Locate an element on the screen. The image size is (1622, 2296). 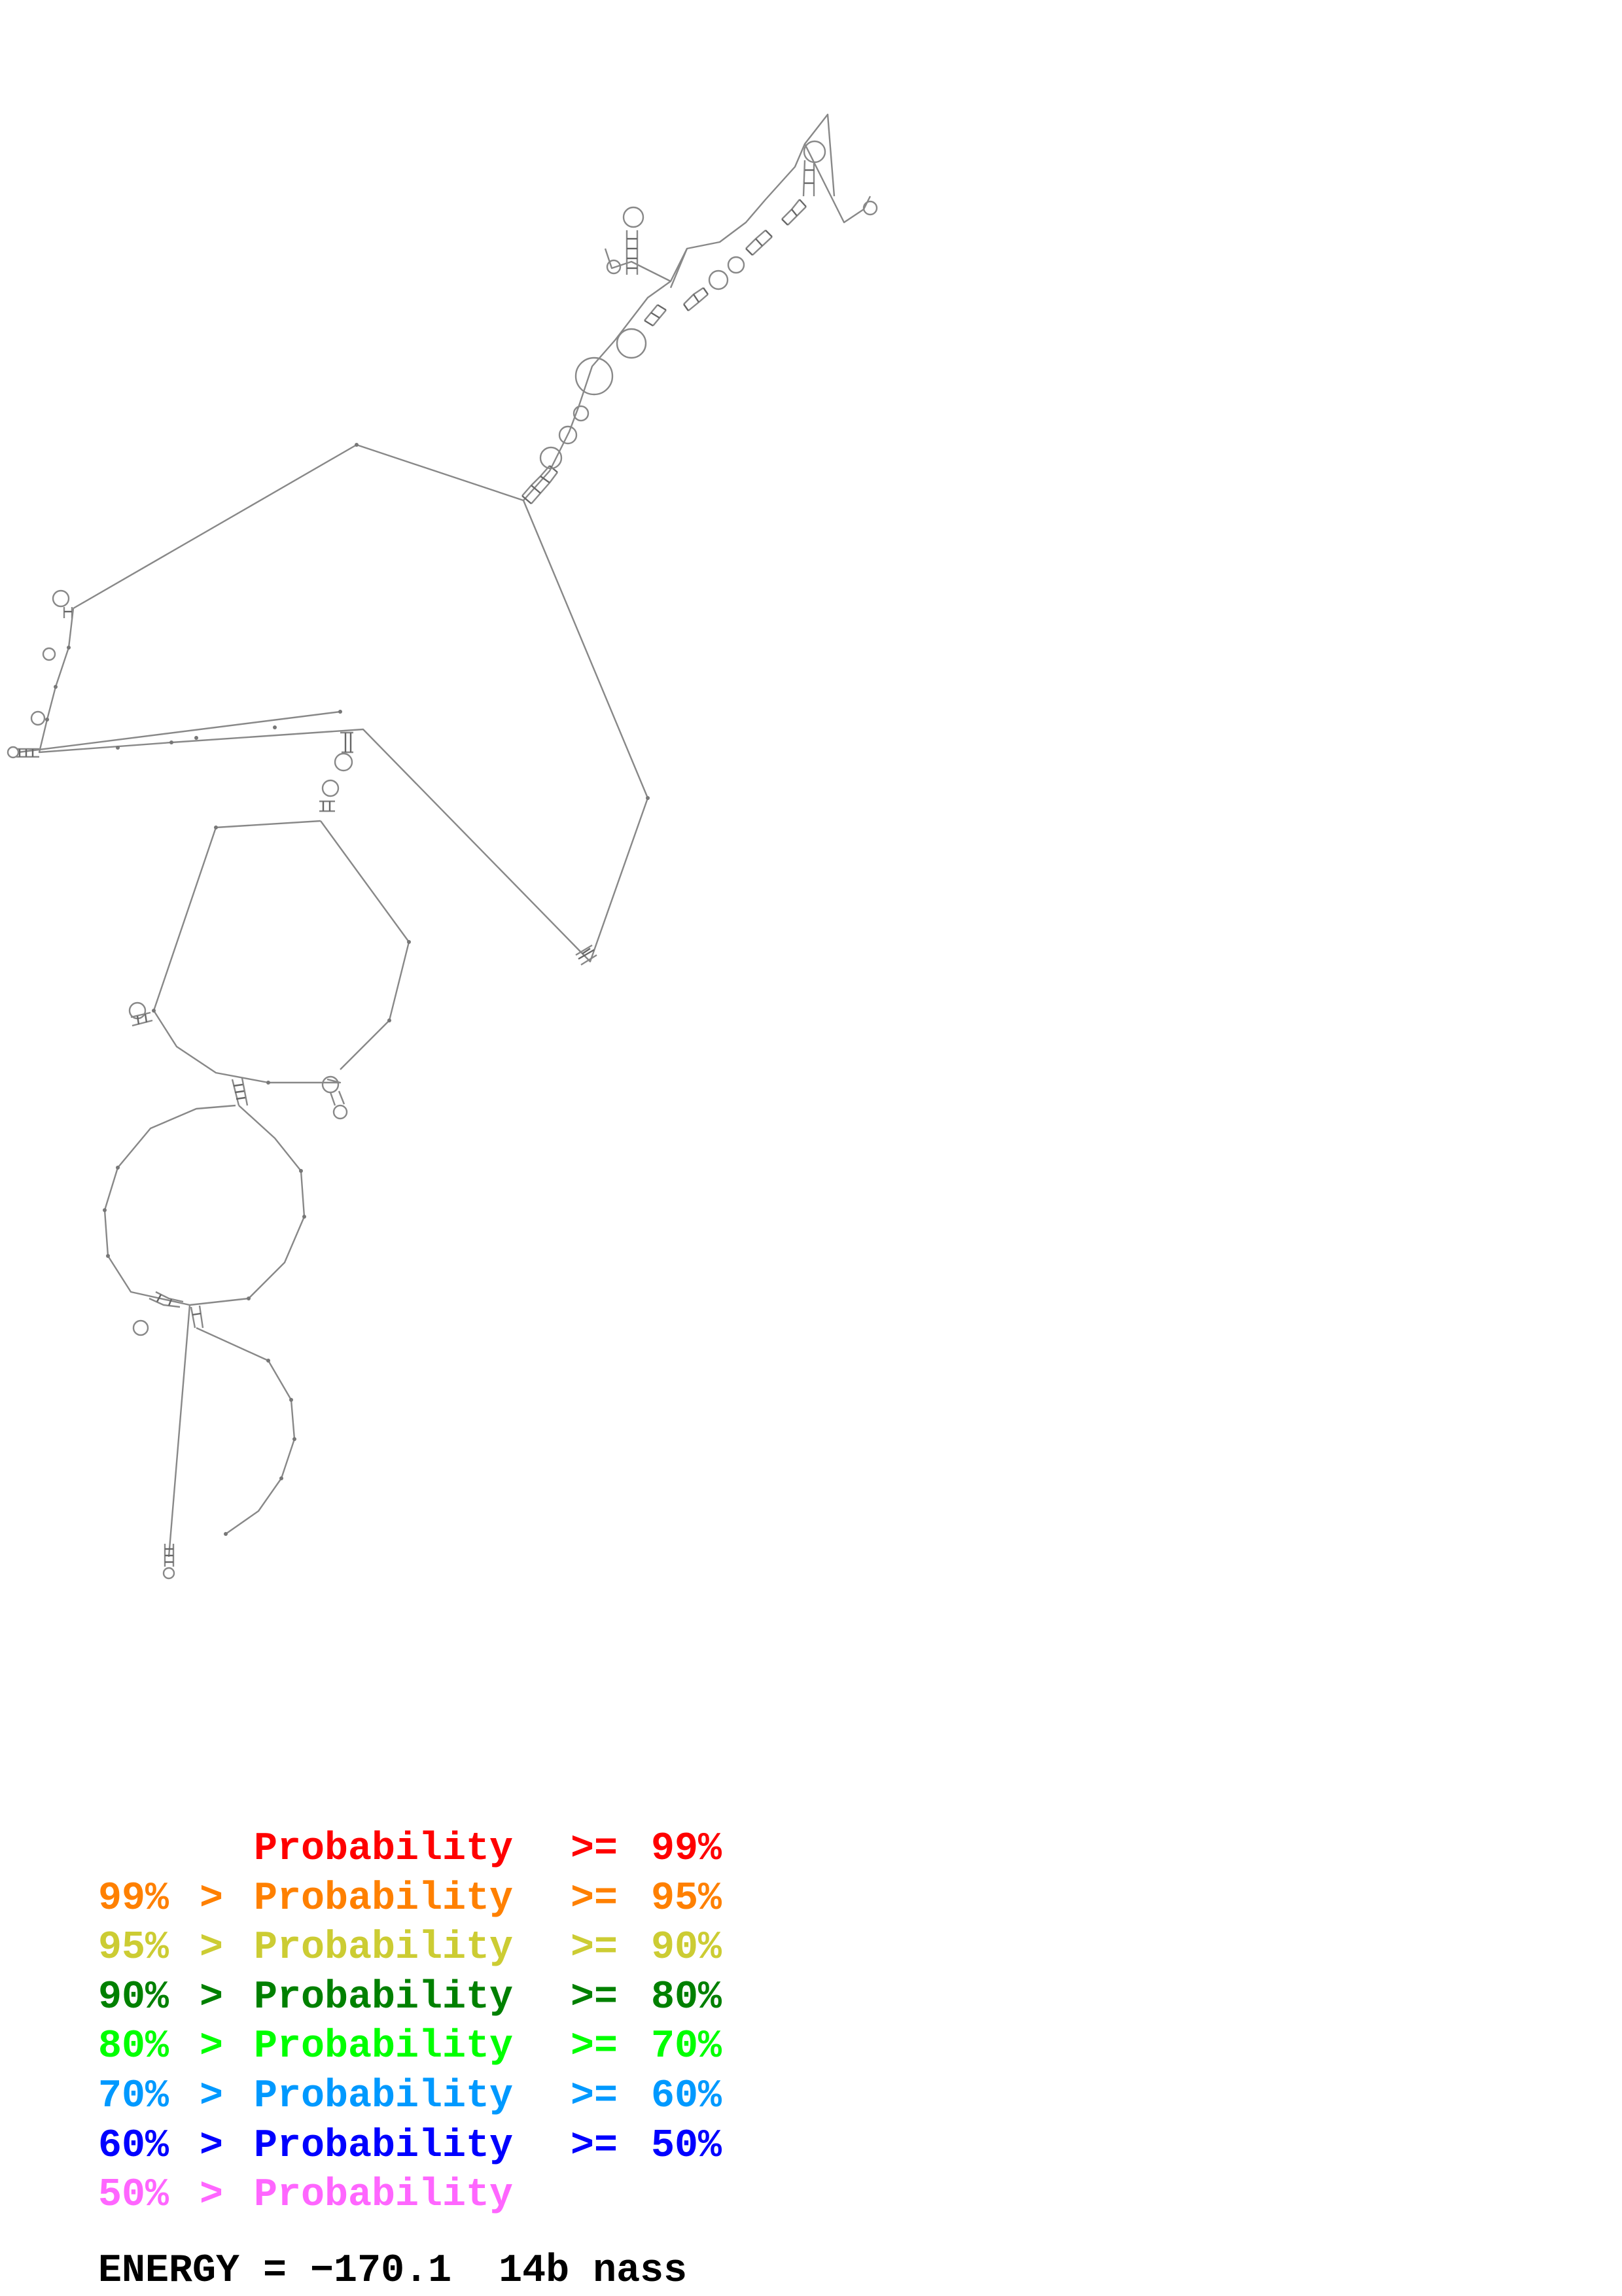
legend-upper-bound: 95% is located at coordinates (686, 1898).